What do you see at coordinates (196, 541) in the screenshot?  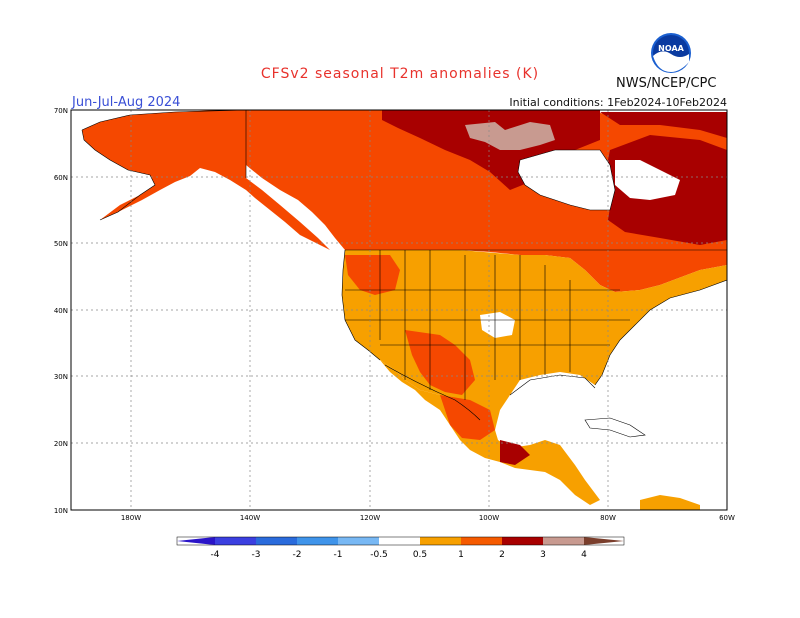 I see `legend-arrow-low` at bounding box center [196, 541].